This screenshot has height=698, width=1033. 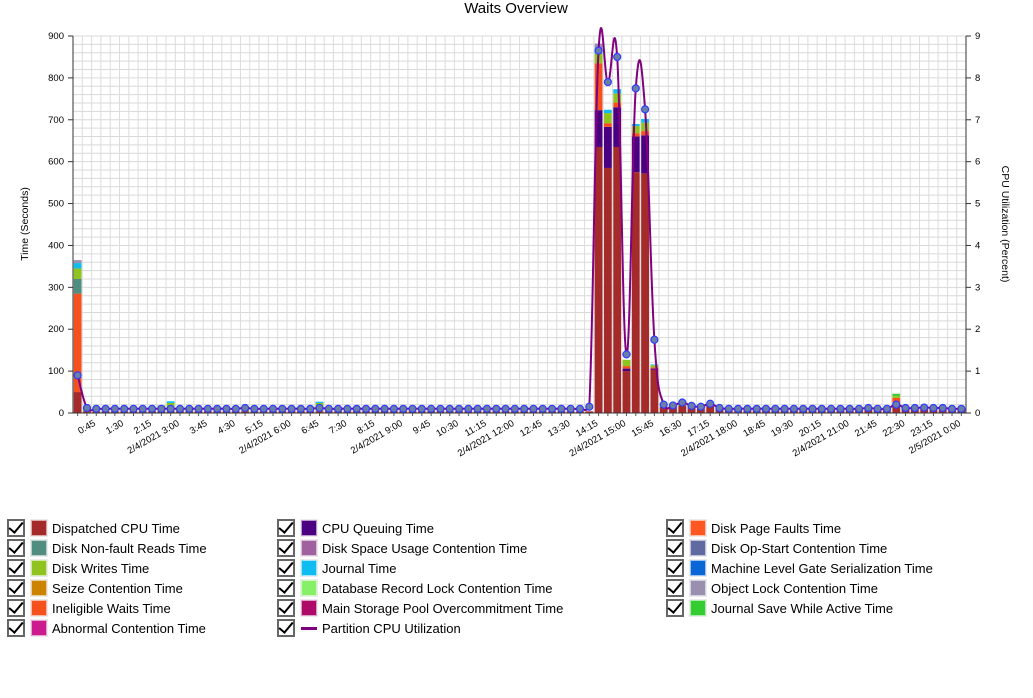 I want to click on legend-item: Ineligible Waits Time, so click(x=107, y=608).